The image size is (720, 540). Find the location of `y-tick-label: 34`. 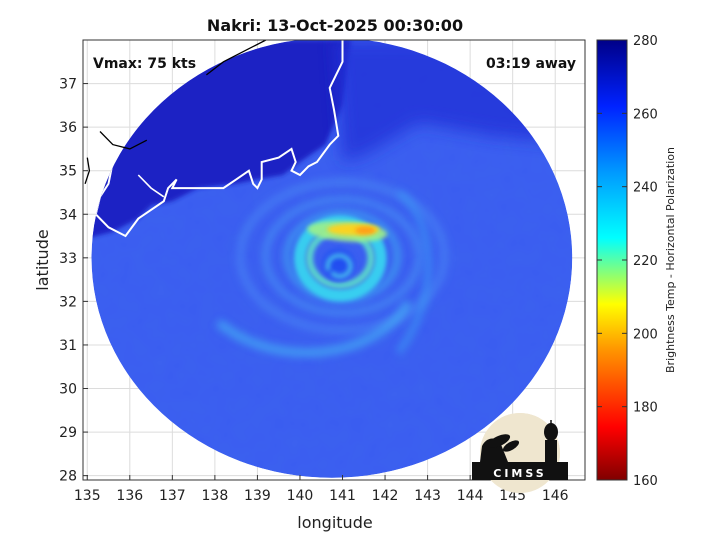

y-tick-label: 34 is located at coordinates (68, 215).